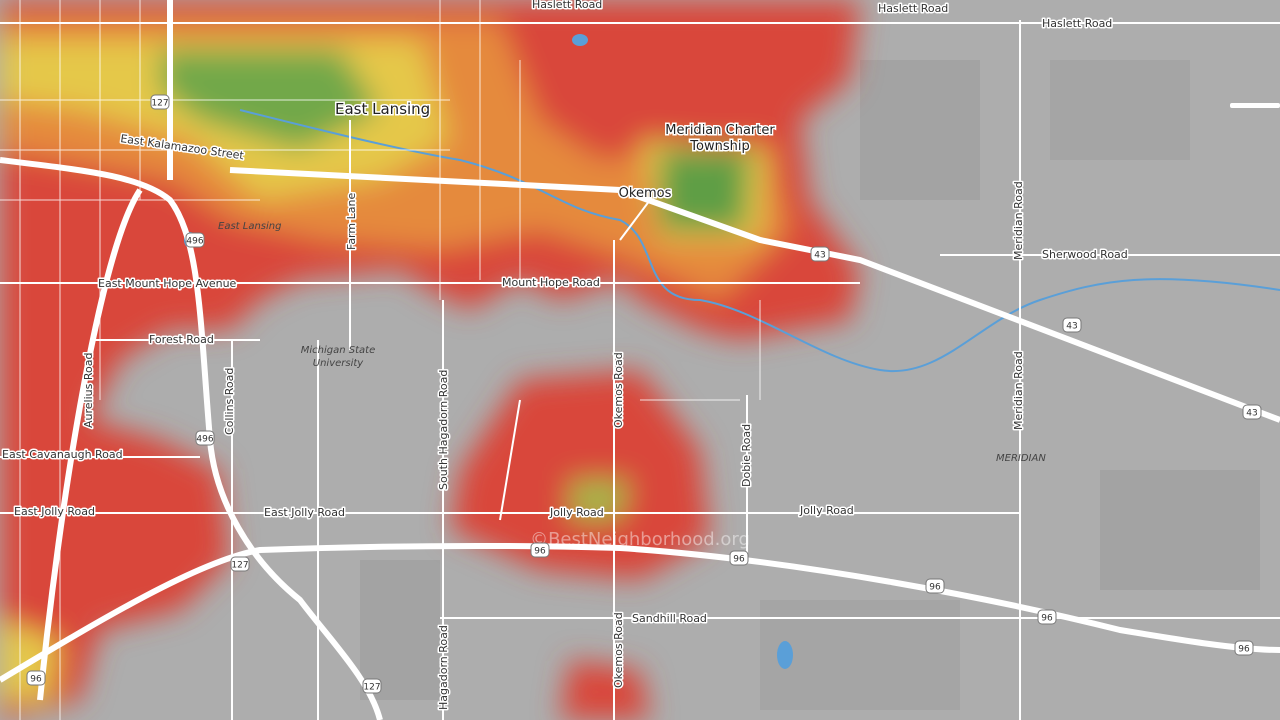  I want to click on road-label: Hagadorn Road, so click(443, 667).